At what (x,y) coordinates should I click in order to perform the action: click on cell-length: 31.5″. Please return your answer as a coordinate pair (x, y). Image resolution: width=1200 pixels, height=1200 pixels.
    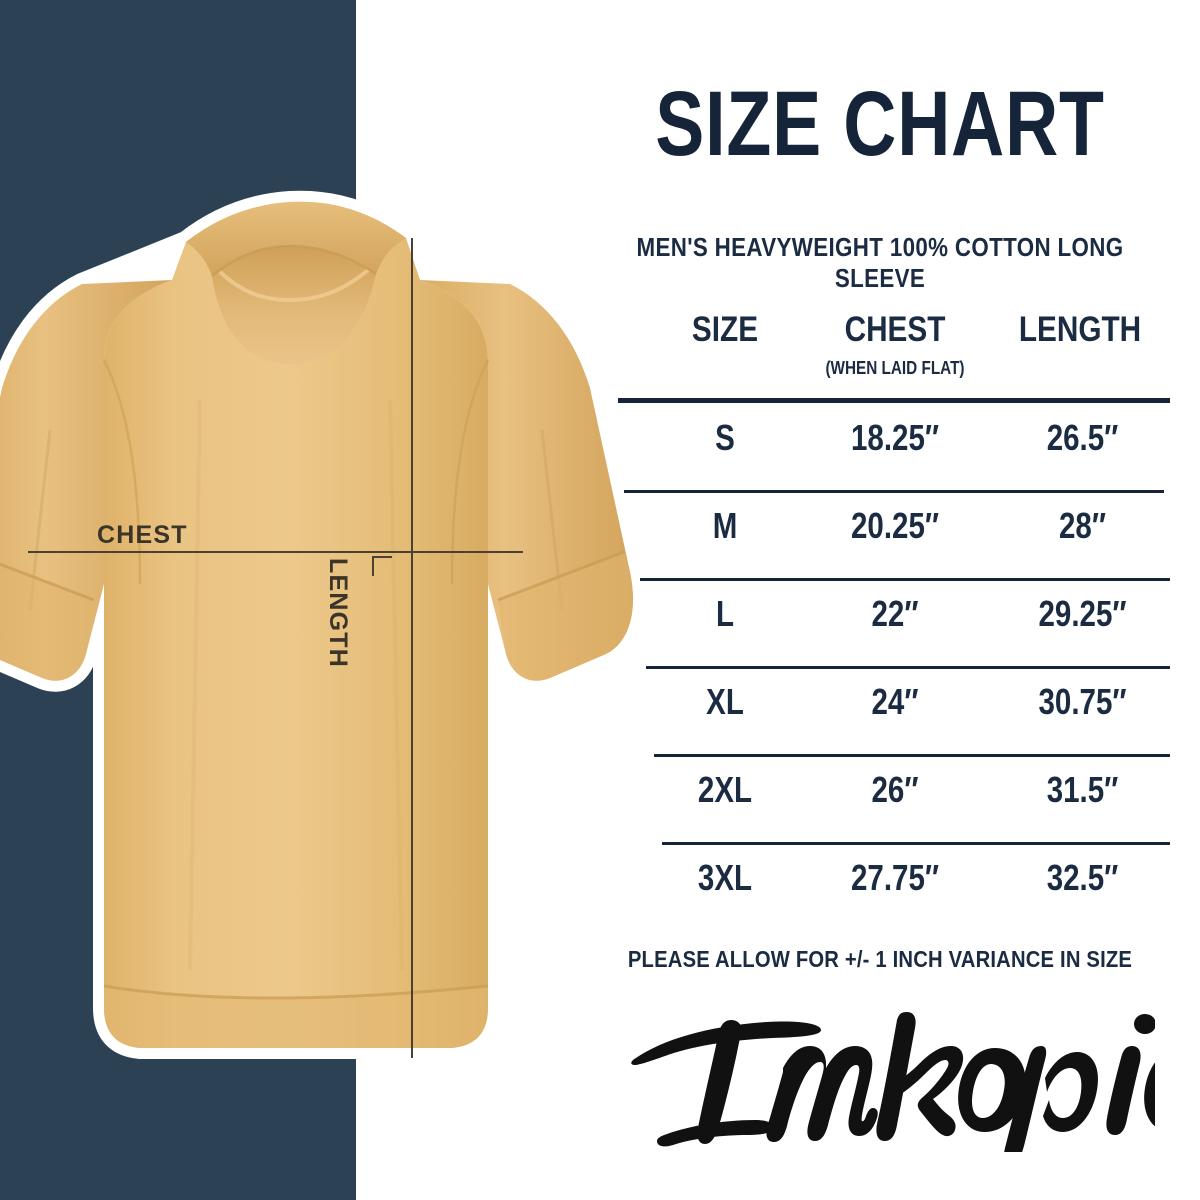
    Looking at the image, I should click on (1082, 789).